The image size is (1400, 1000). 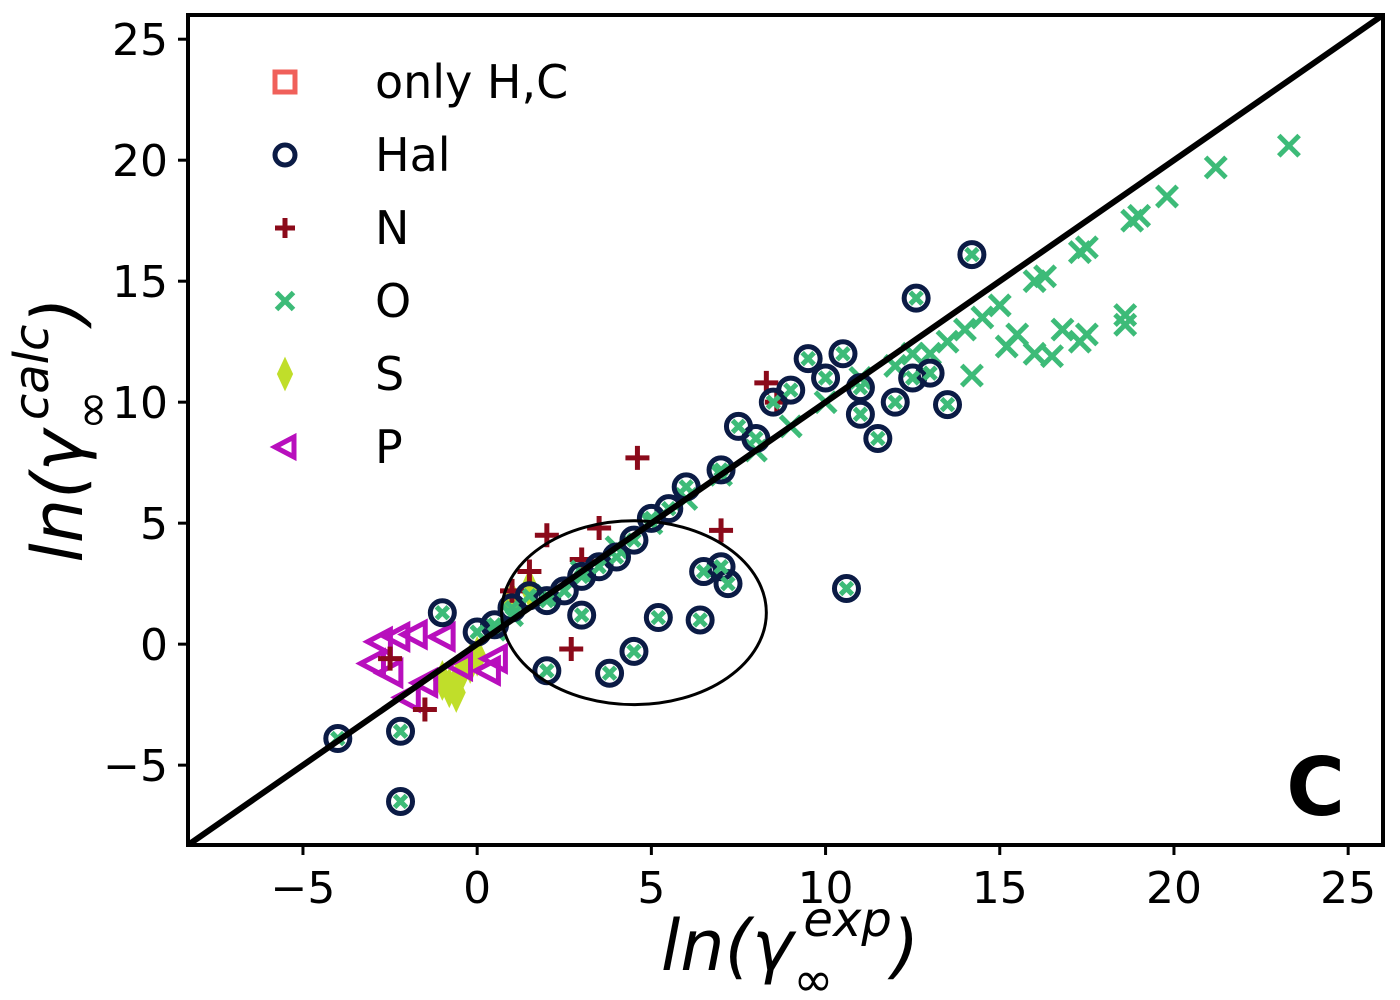 I want to click on y-tick-label: 20, so click(x=140, y=161).